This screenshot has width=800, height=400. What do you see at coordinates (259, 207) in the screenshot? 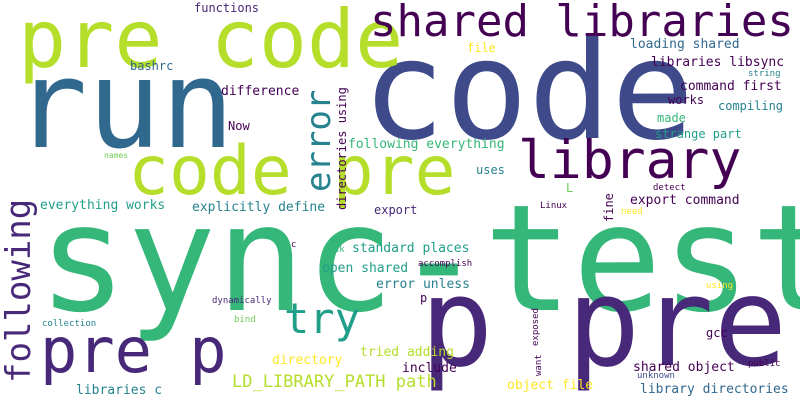
I see `word-explicitly-define: explicitly define` at bounding box center [259, 207].